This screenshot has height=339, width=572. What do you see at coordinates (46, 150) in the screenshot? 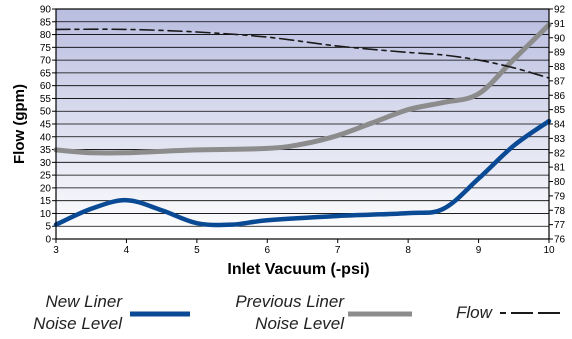
I see `y-left-tick-label-35: 35` at bounding box center [46, 150].